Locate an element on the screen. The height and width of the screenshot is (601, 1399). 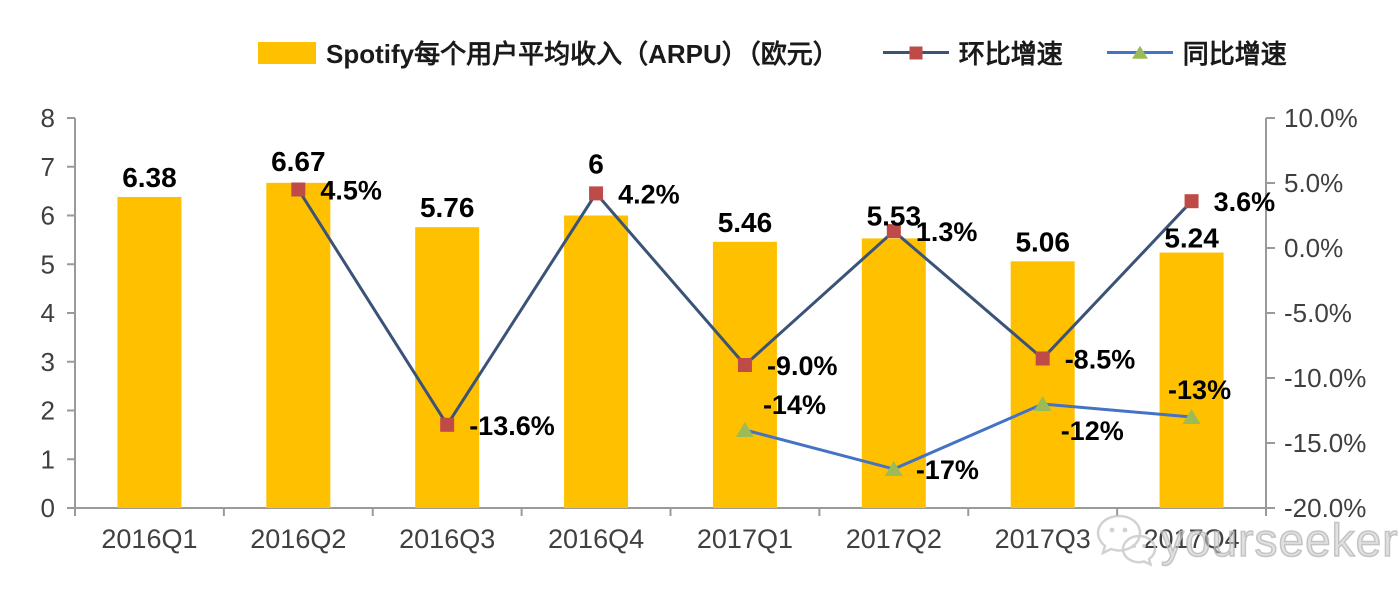
legend-item-qoq: 环比增速 is located at coordinates (972, 52).